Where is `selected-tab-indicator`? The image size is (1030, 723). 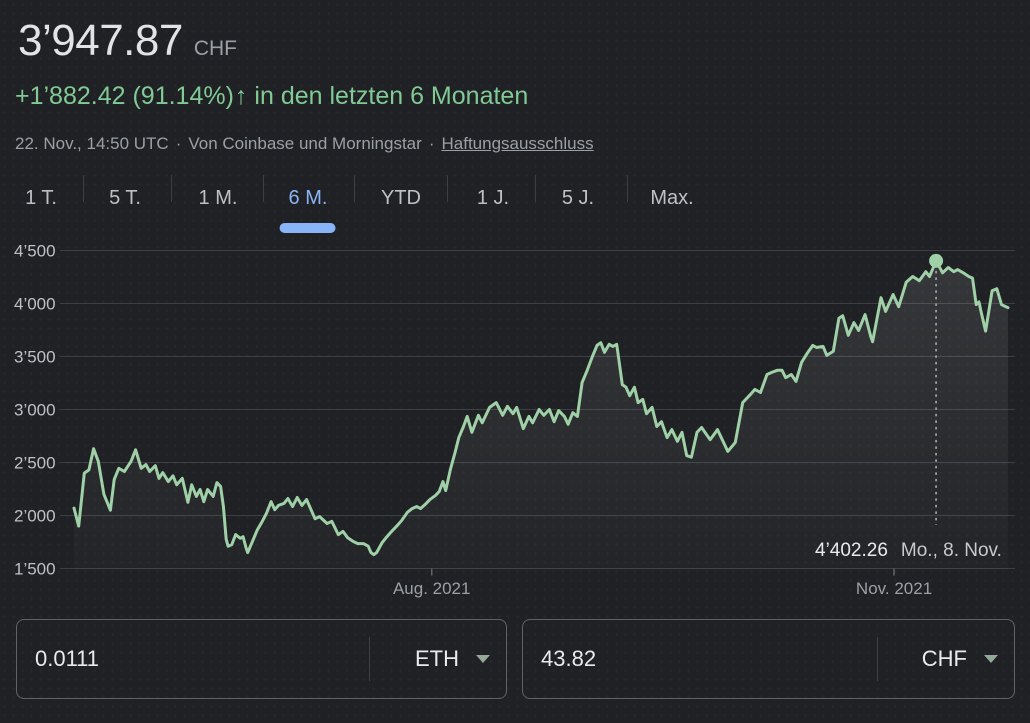
selected-tab-indicator is located at coordinates (308, 228).